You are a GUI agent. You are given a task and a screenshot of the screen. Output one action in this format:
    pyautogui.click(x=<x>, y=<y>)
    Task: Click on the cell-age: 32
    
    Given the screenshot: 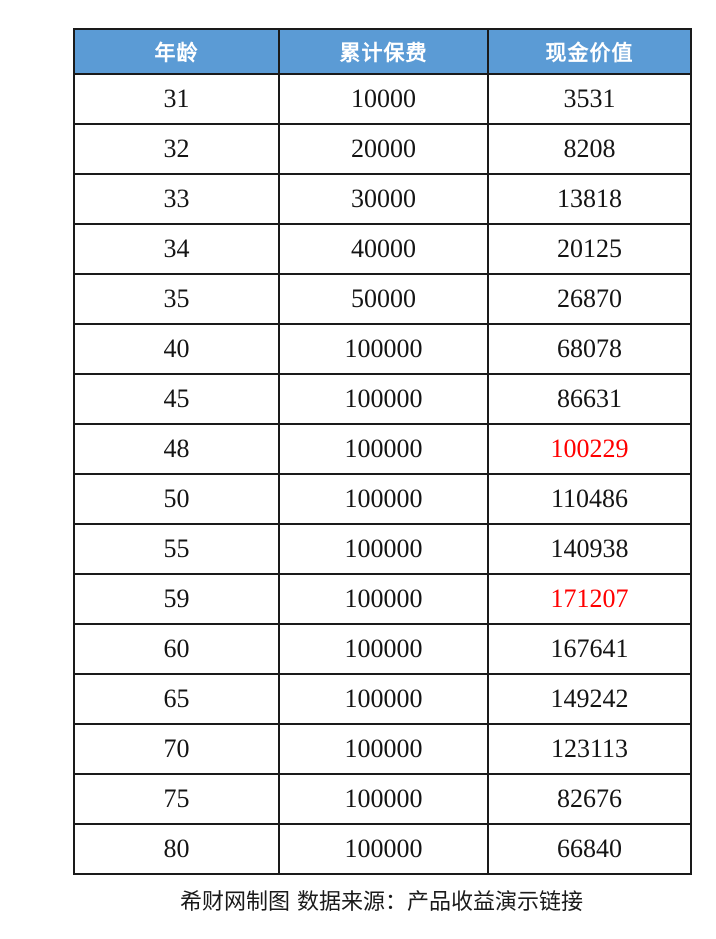 What is the action you would take?
    pyautogui.click(x=176, y=149)
    